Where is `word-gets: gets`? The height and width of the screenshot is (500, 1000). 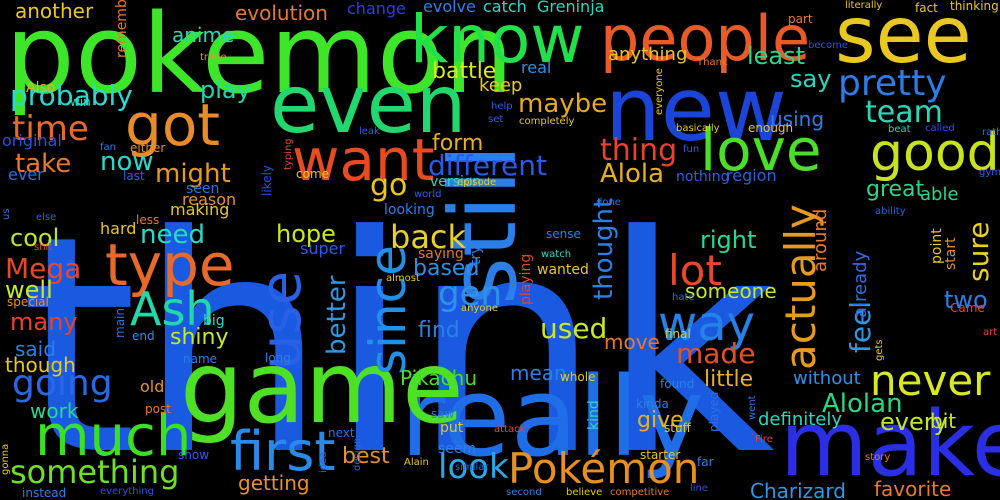 word-gets: gets is located at coordinates (879, 350).